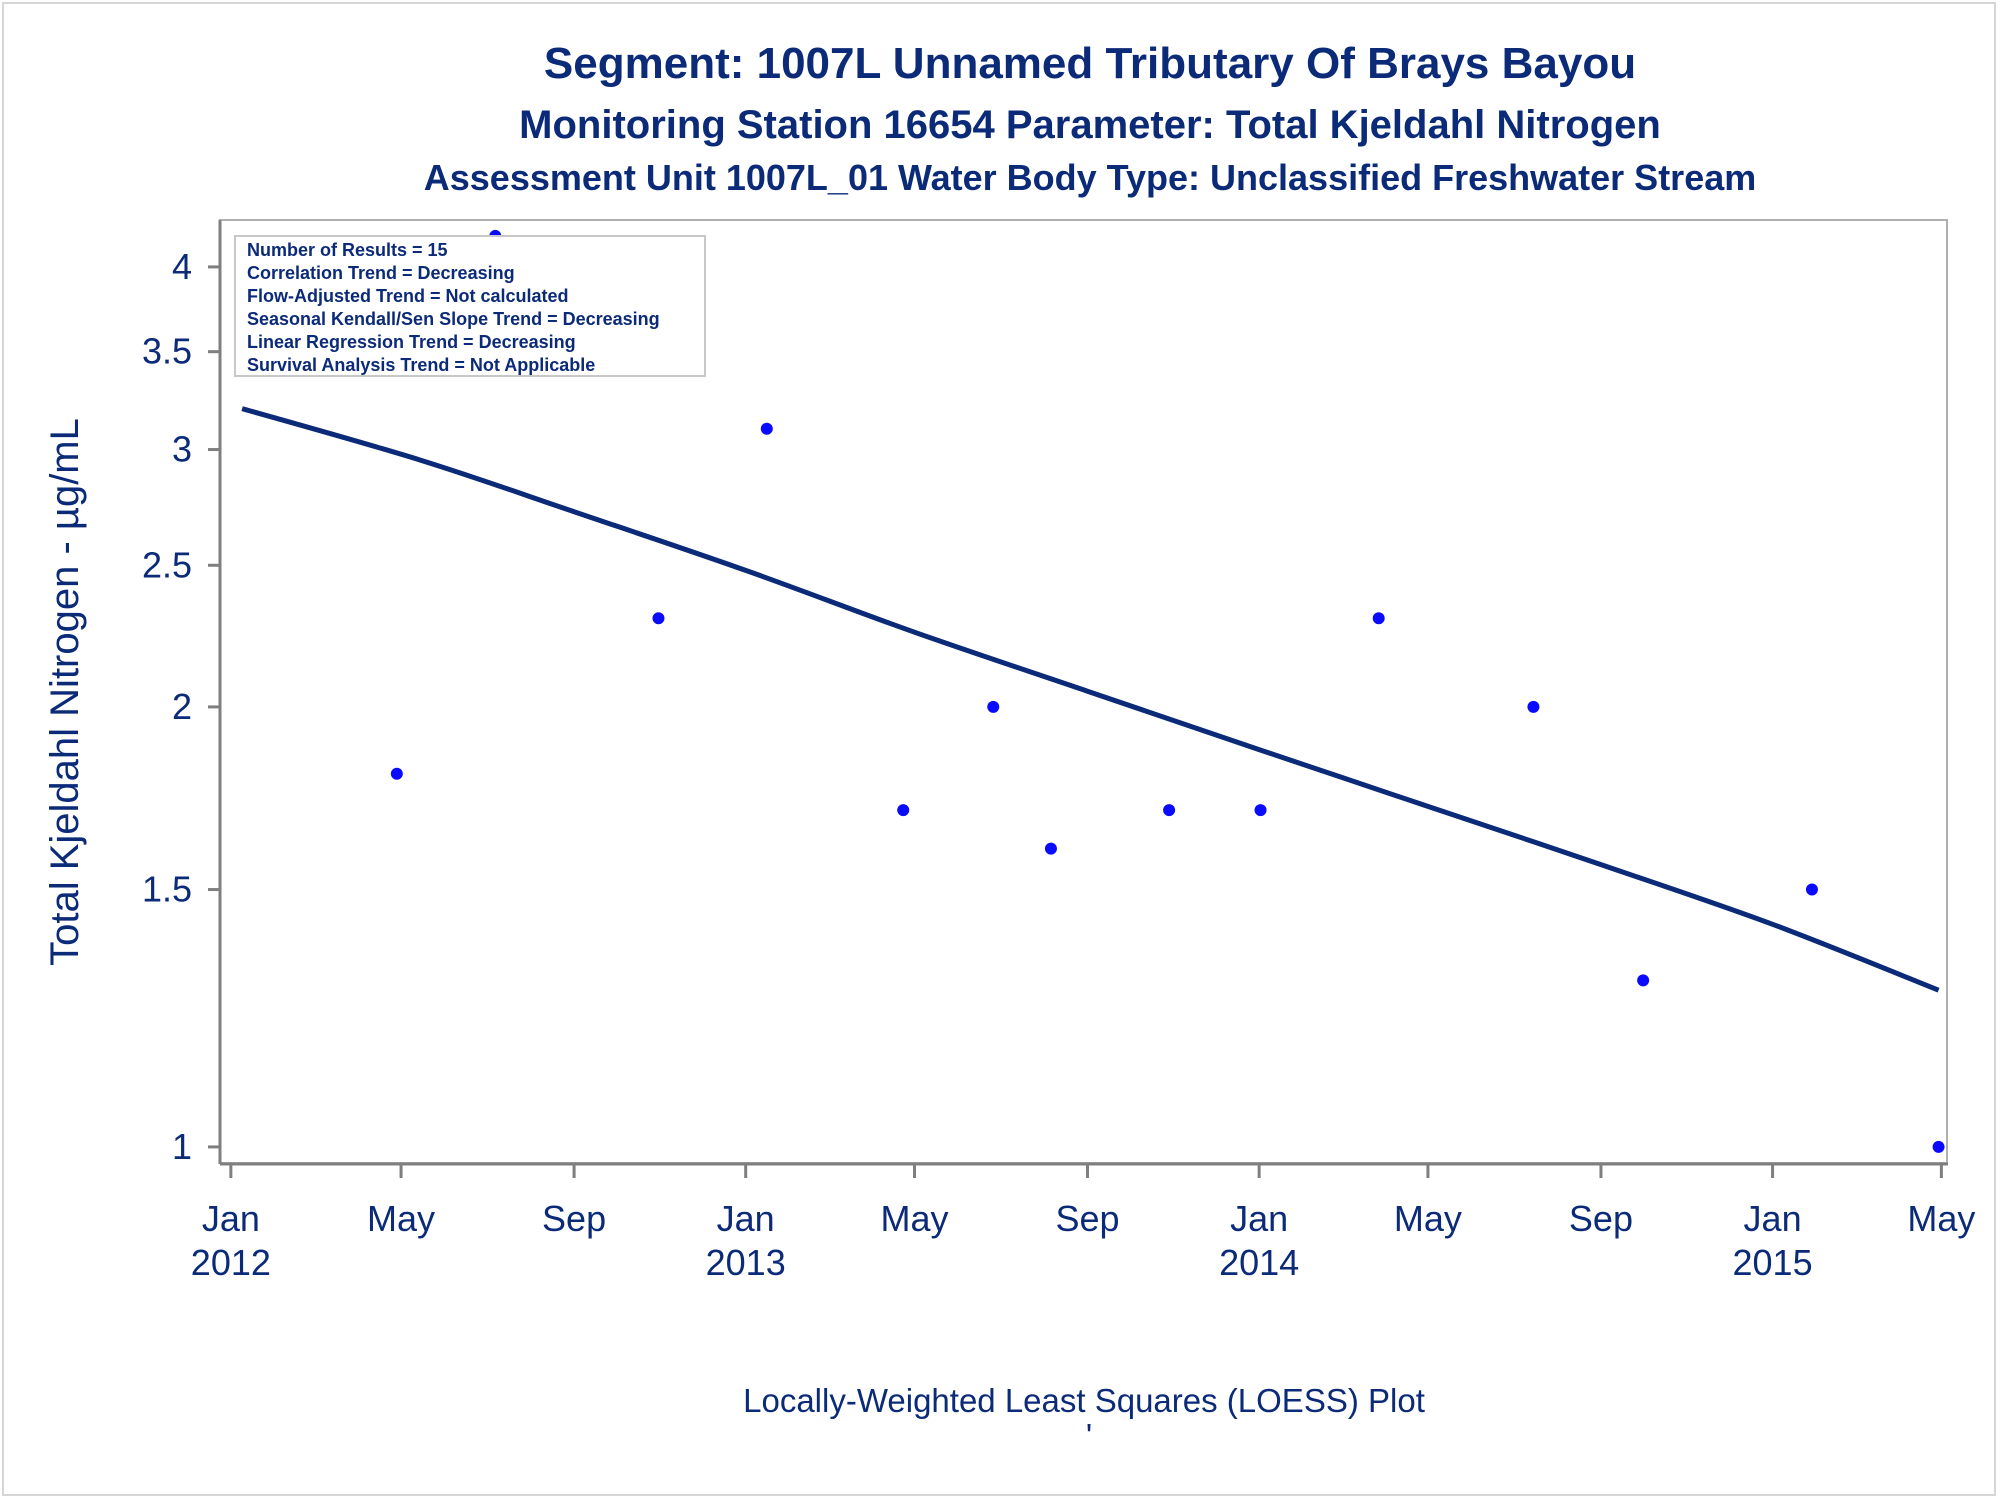 This screenshot has width=2000, height=1500. I want to click on inset-survival-analysis-trend: Survival Analysis Trend = Not Applicable, so click(421, 365).